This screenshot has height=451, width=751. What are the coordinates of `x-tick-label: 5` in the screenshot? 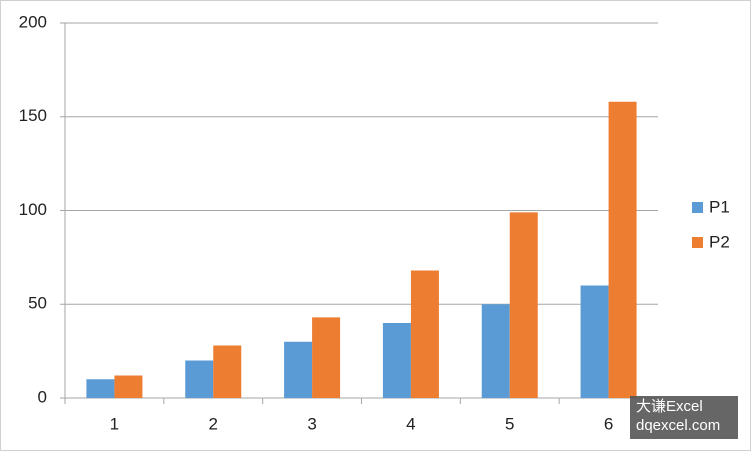 It's located at (509, 423).